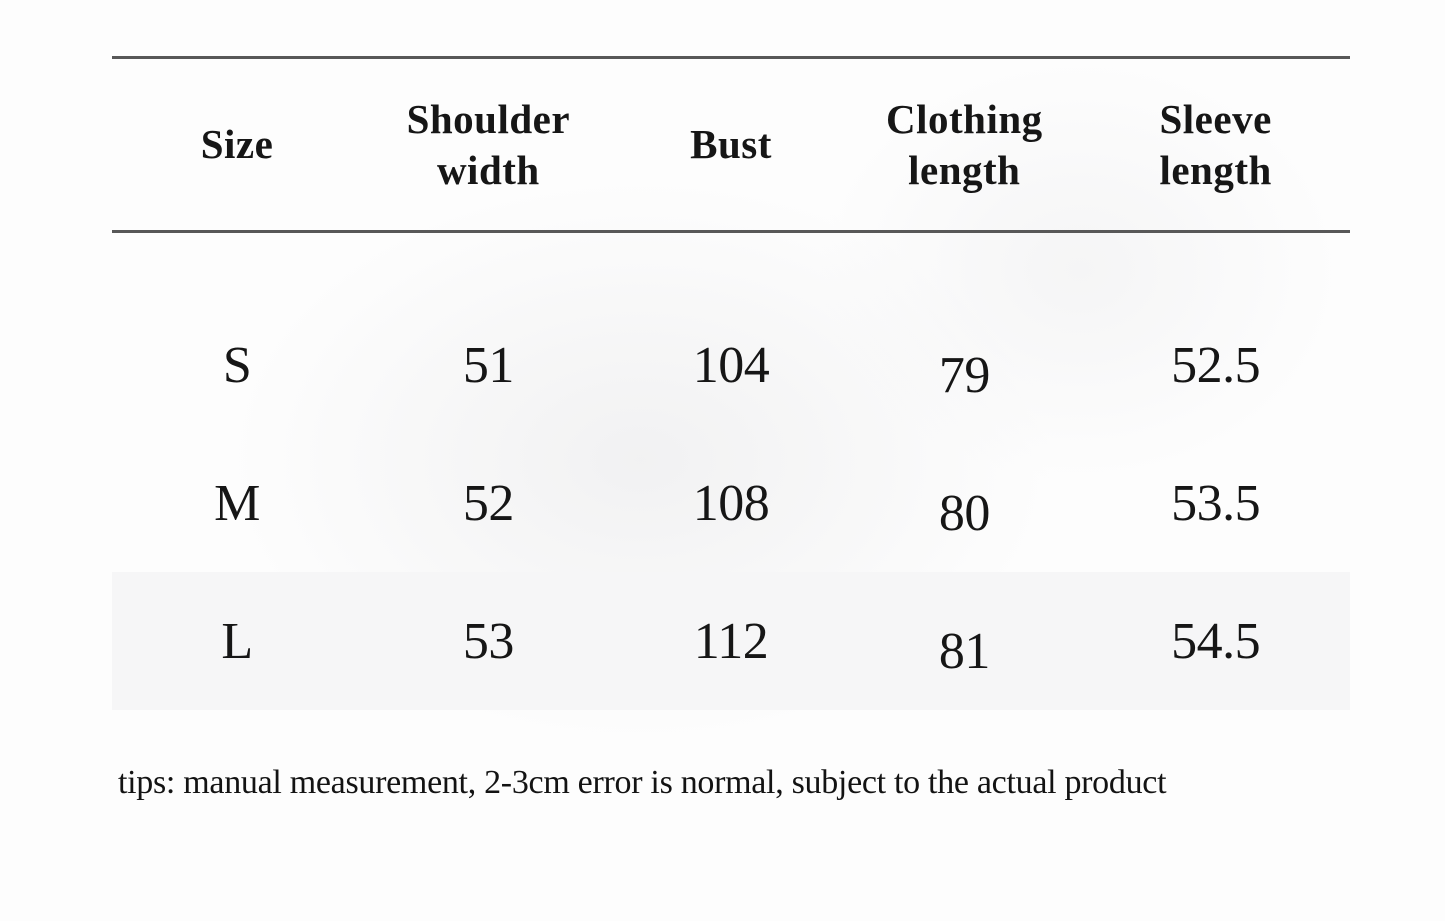  Describe the element at coordinates (488, 365) in the screenshot. I see `cell-shoulder-width-s: 51` at that location.